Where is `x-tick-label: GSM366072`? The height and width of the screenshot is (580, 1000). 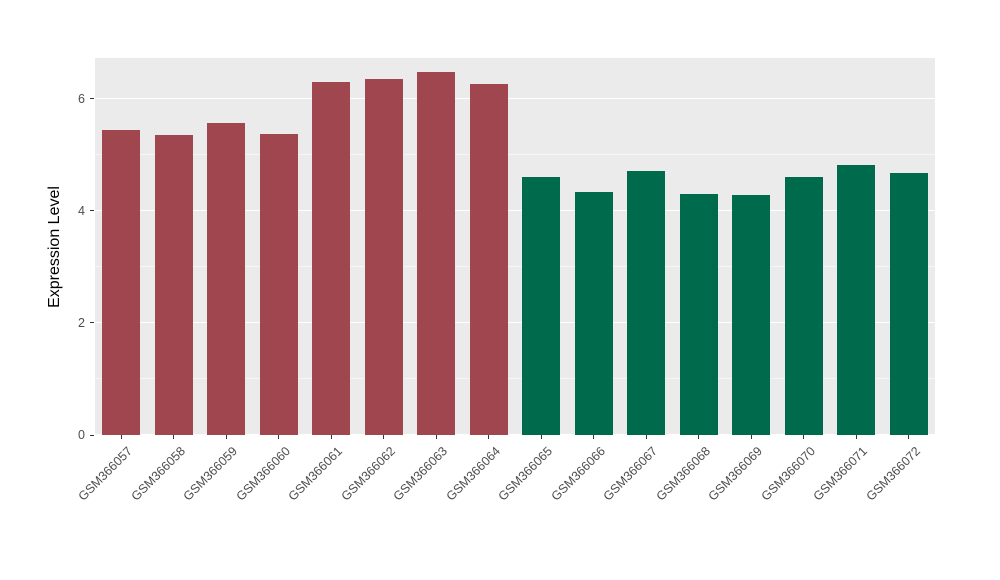 x-tick-label: GSM366072 is located at coordinates (893, 474).